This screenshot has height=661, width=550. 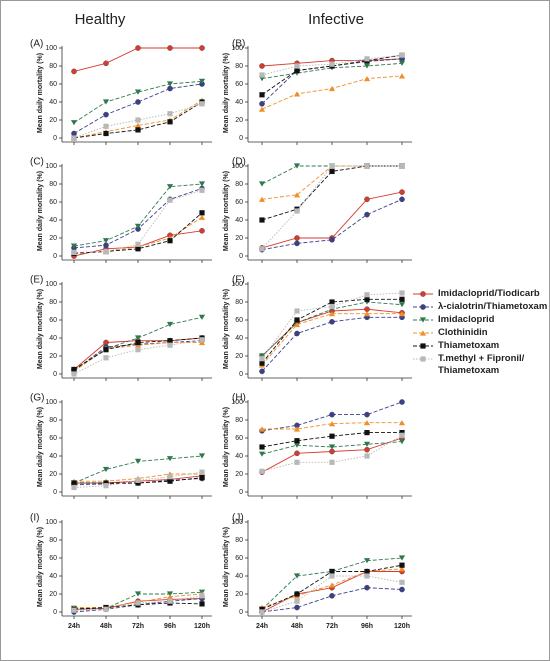 I want to click on legend-item: λ-cialotrin/Thiametoxam, so click(x=479, y=307).